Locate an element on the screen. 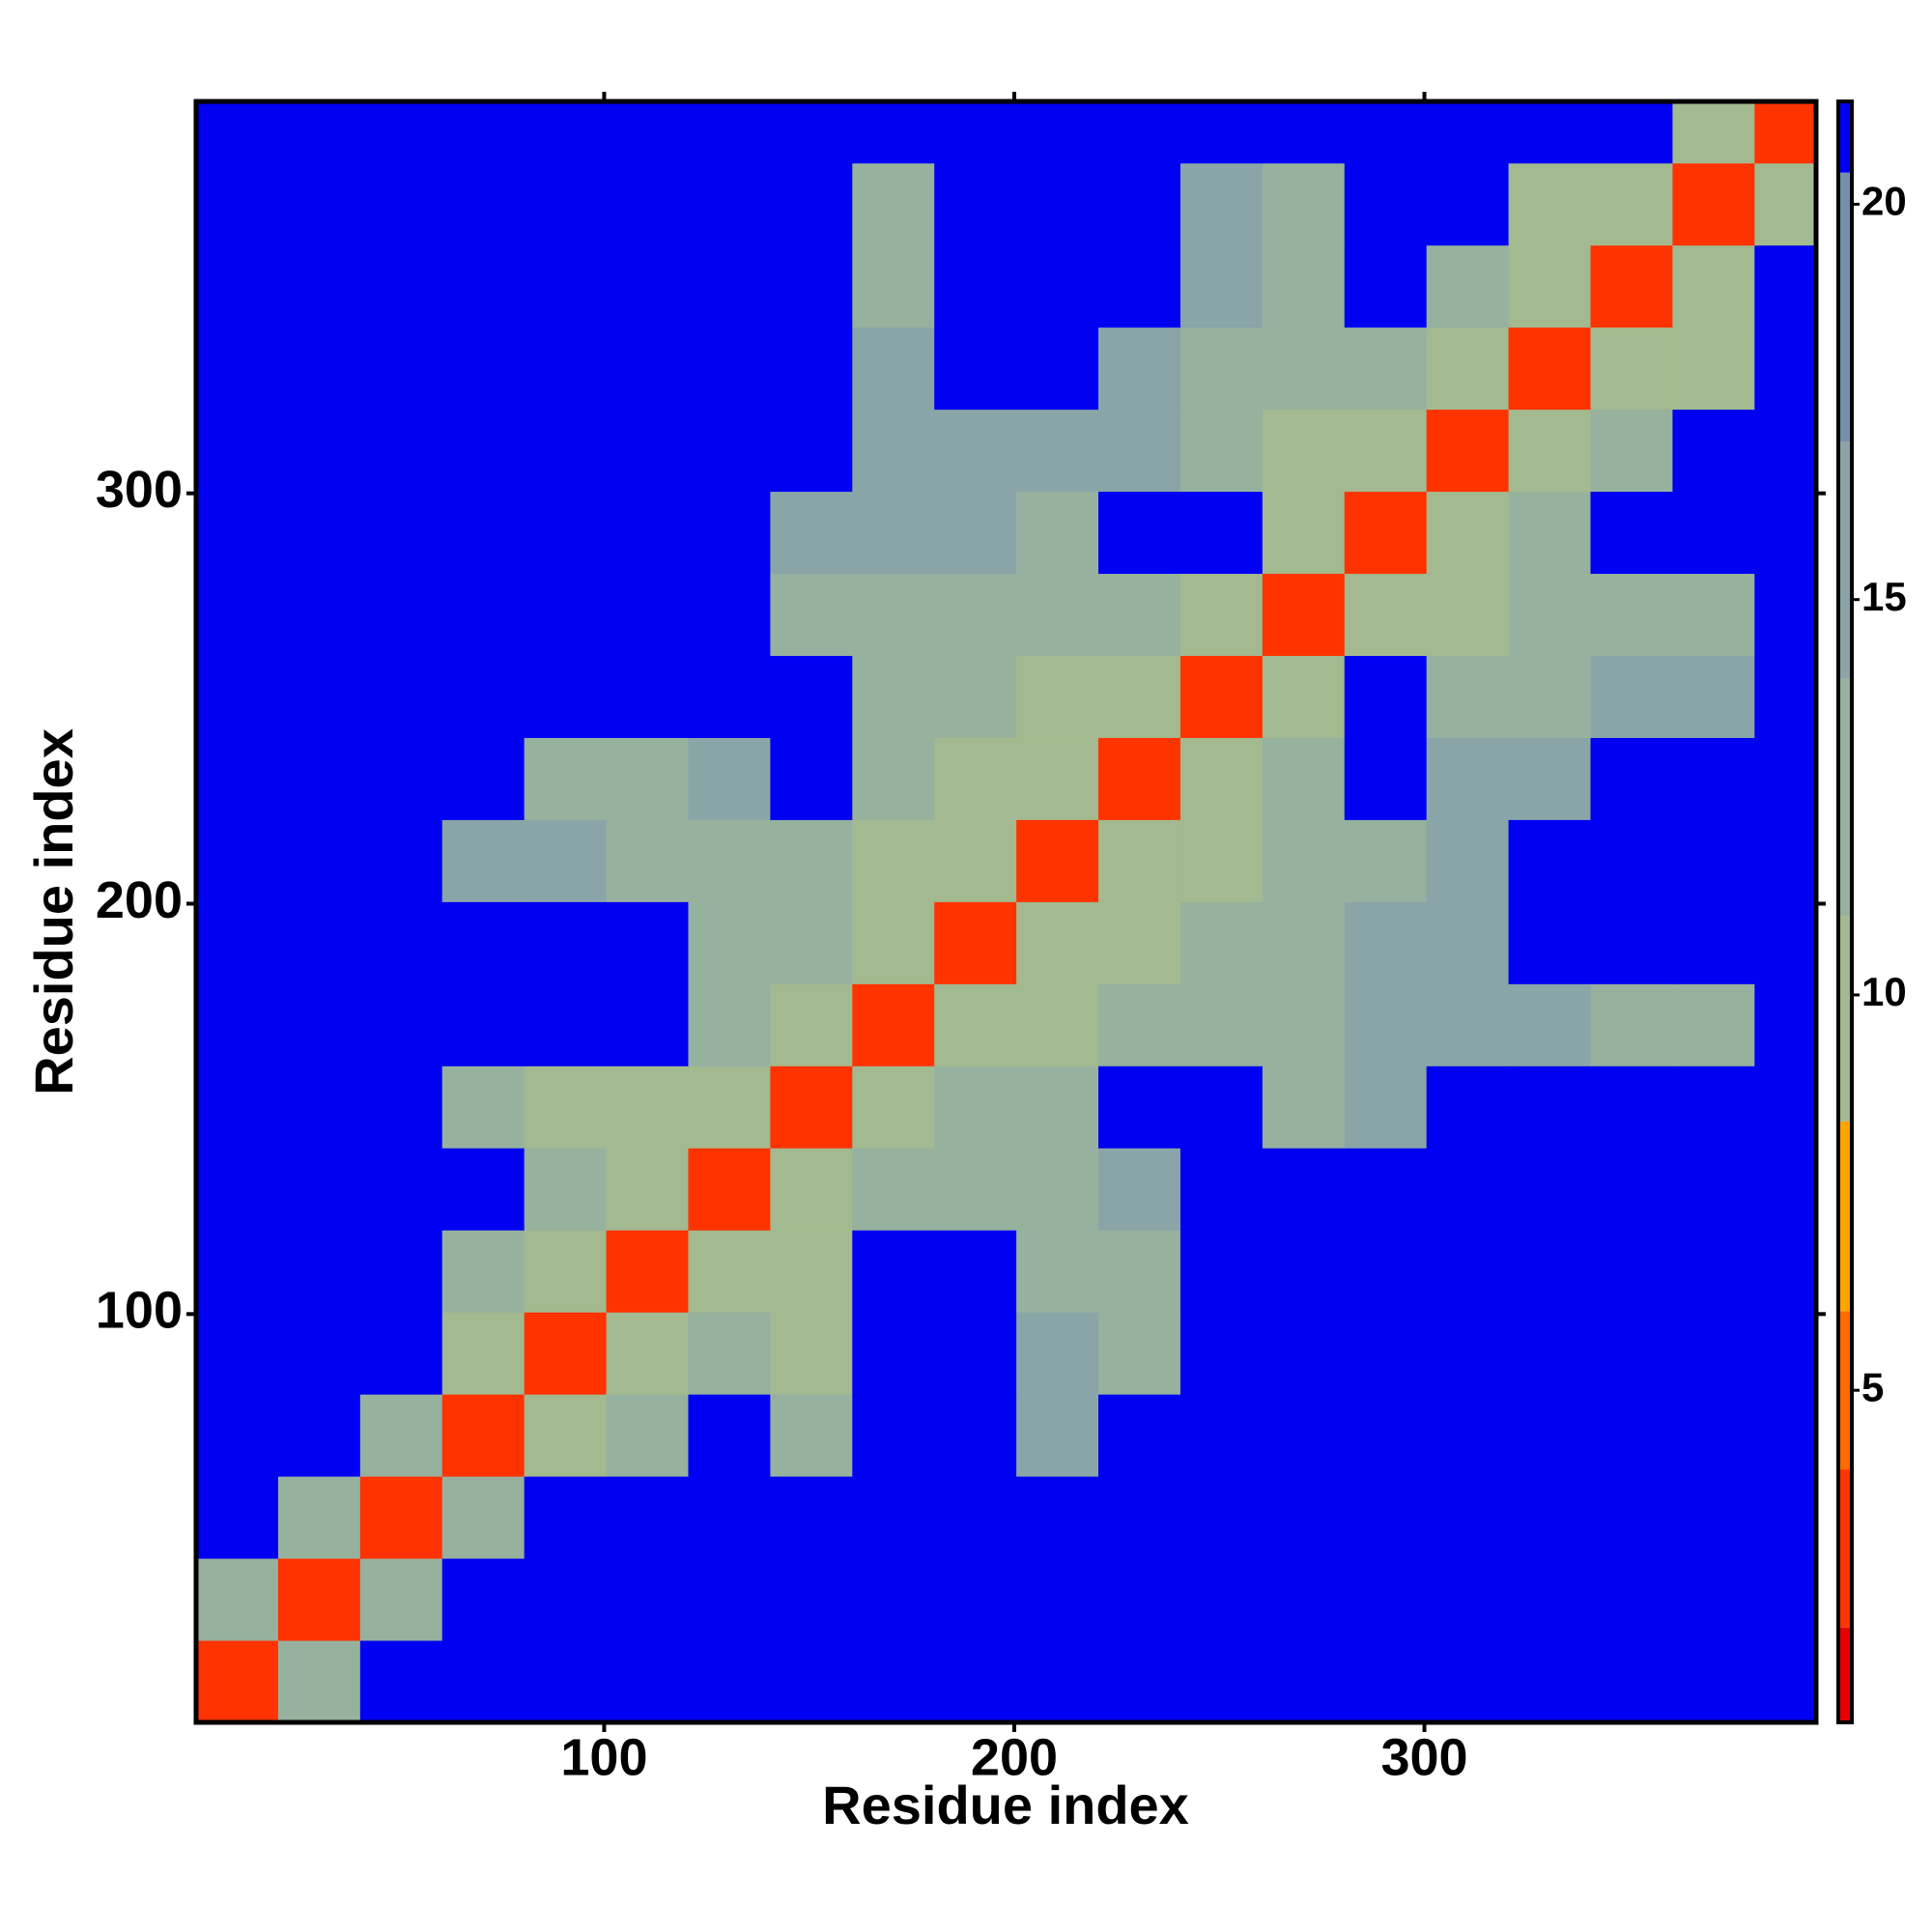  y-axis-title: Residue index is located at coordinates (53, 911).